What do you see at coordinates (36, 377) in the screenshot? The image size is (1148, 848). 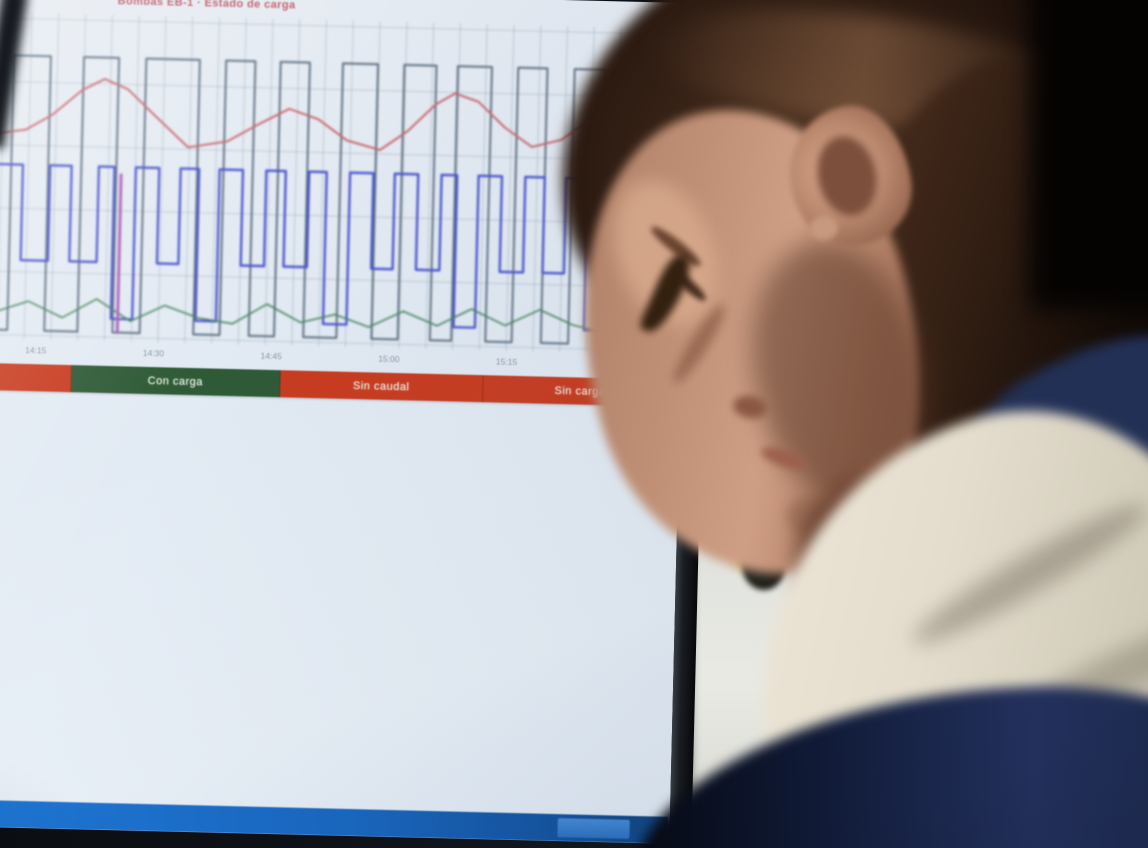 I see `status-segment` at bounding box center [36, 377].